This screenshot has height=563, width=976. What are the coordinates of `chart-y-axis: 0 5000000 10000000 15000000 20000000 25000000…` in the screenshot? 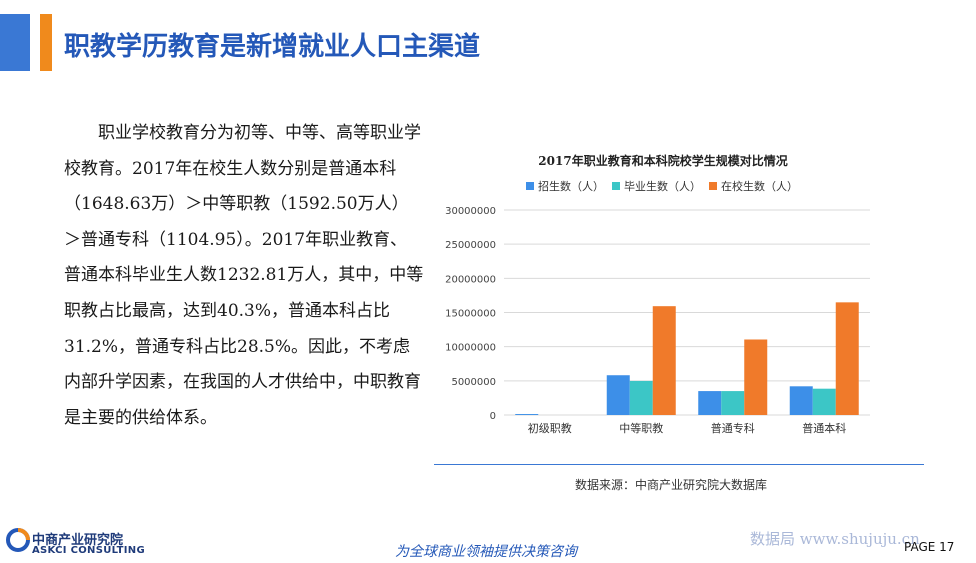 It's located at (470, 314).